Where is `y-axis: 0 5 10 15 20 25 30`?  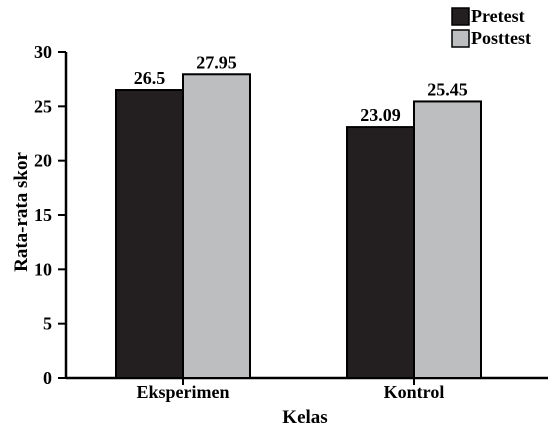 y-axis: 0 5 10 15 20 25 30 is located at coordinates (51, 215).